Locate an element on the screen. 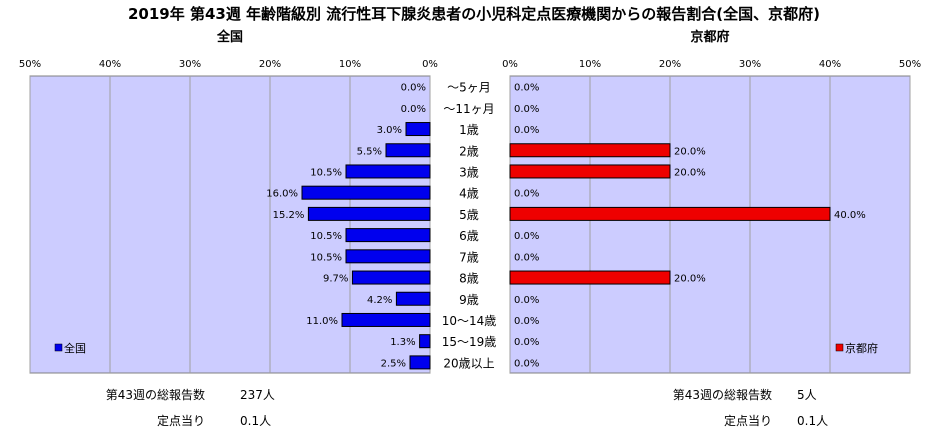  category-label: ～11ヶ月 is located at coordinates (468, 109).